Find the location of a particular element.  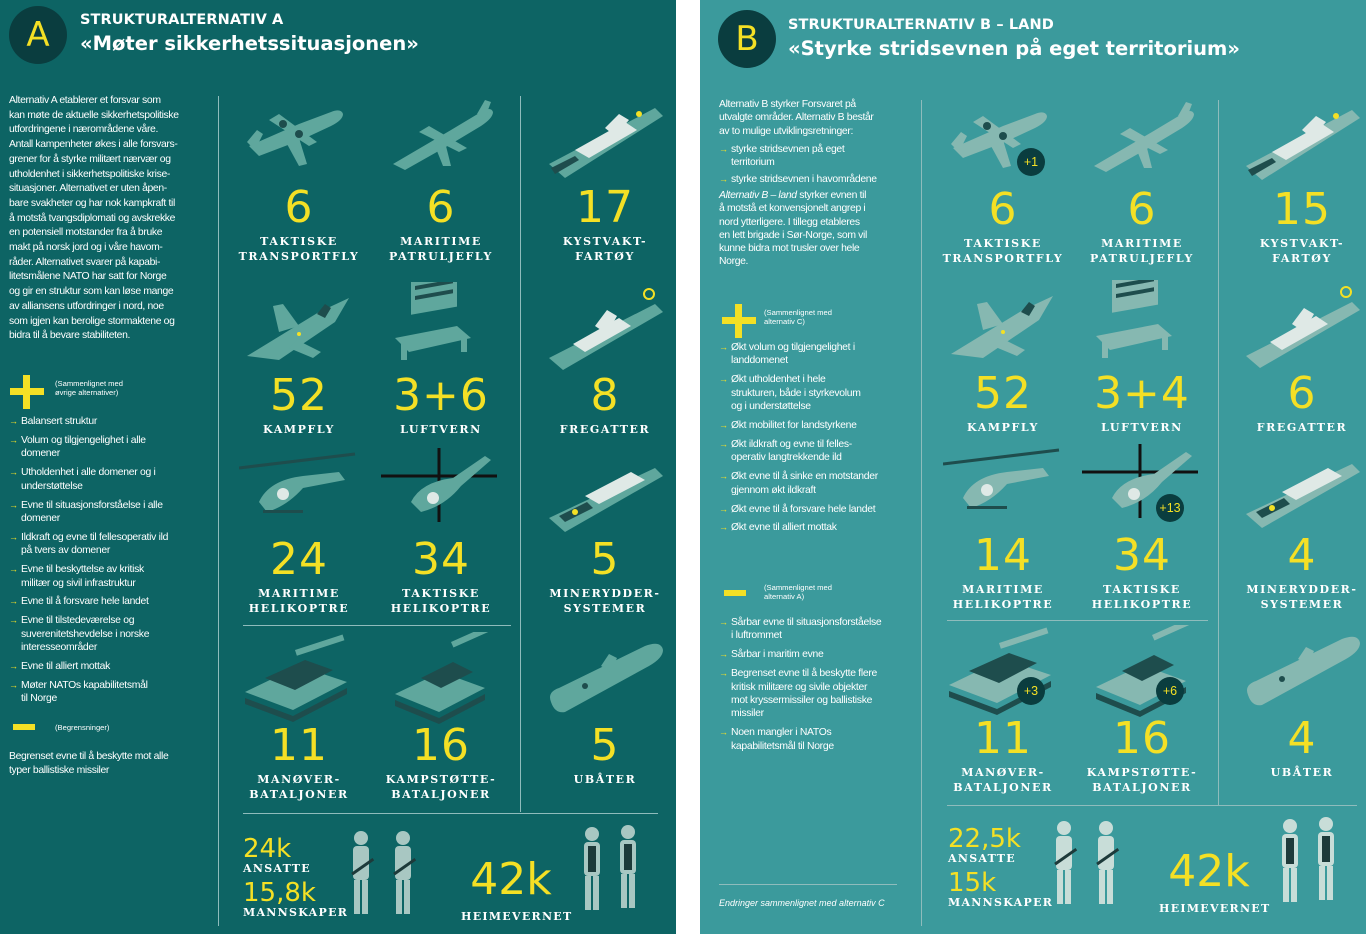

conscripts-stat: 15k MANNSKAPER is located at coordinates (1000, 889).